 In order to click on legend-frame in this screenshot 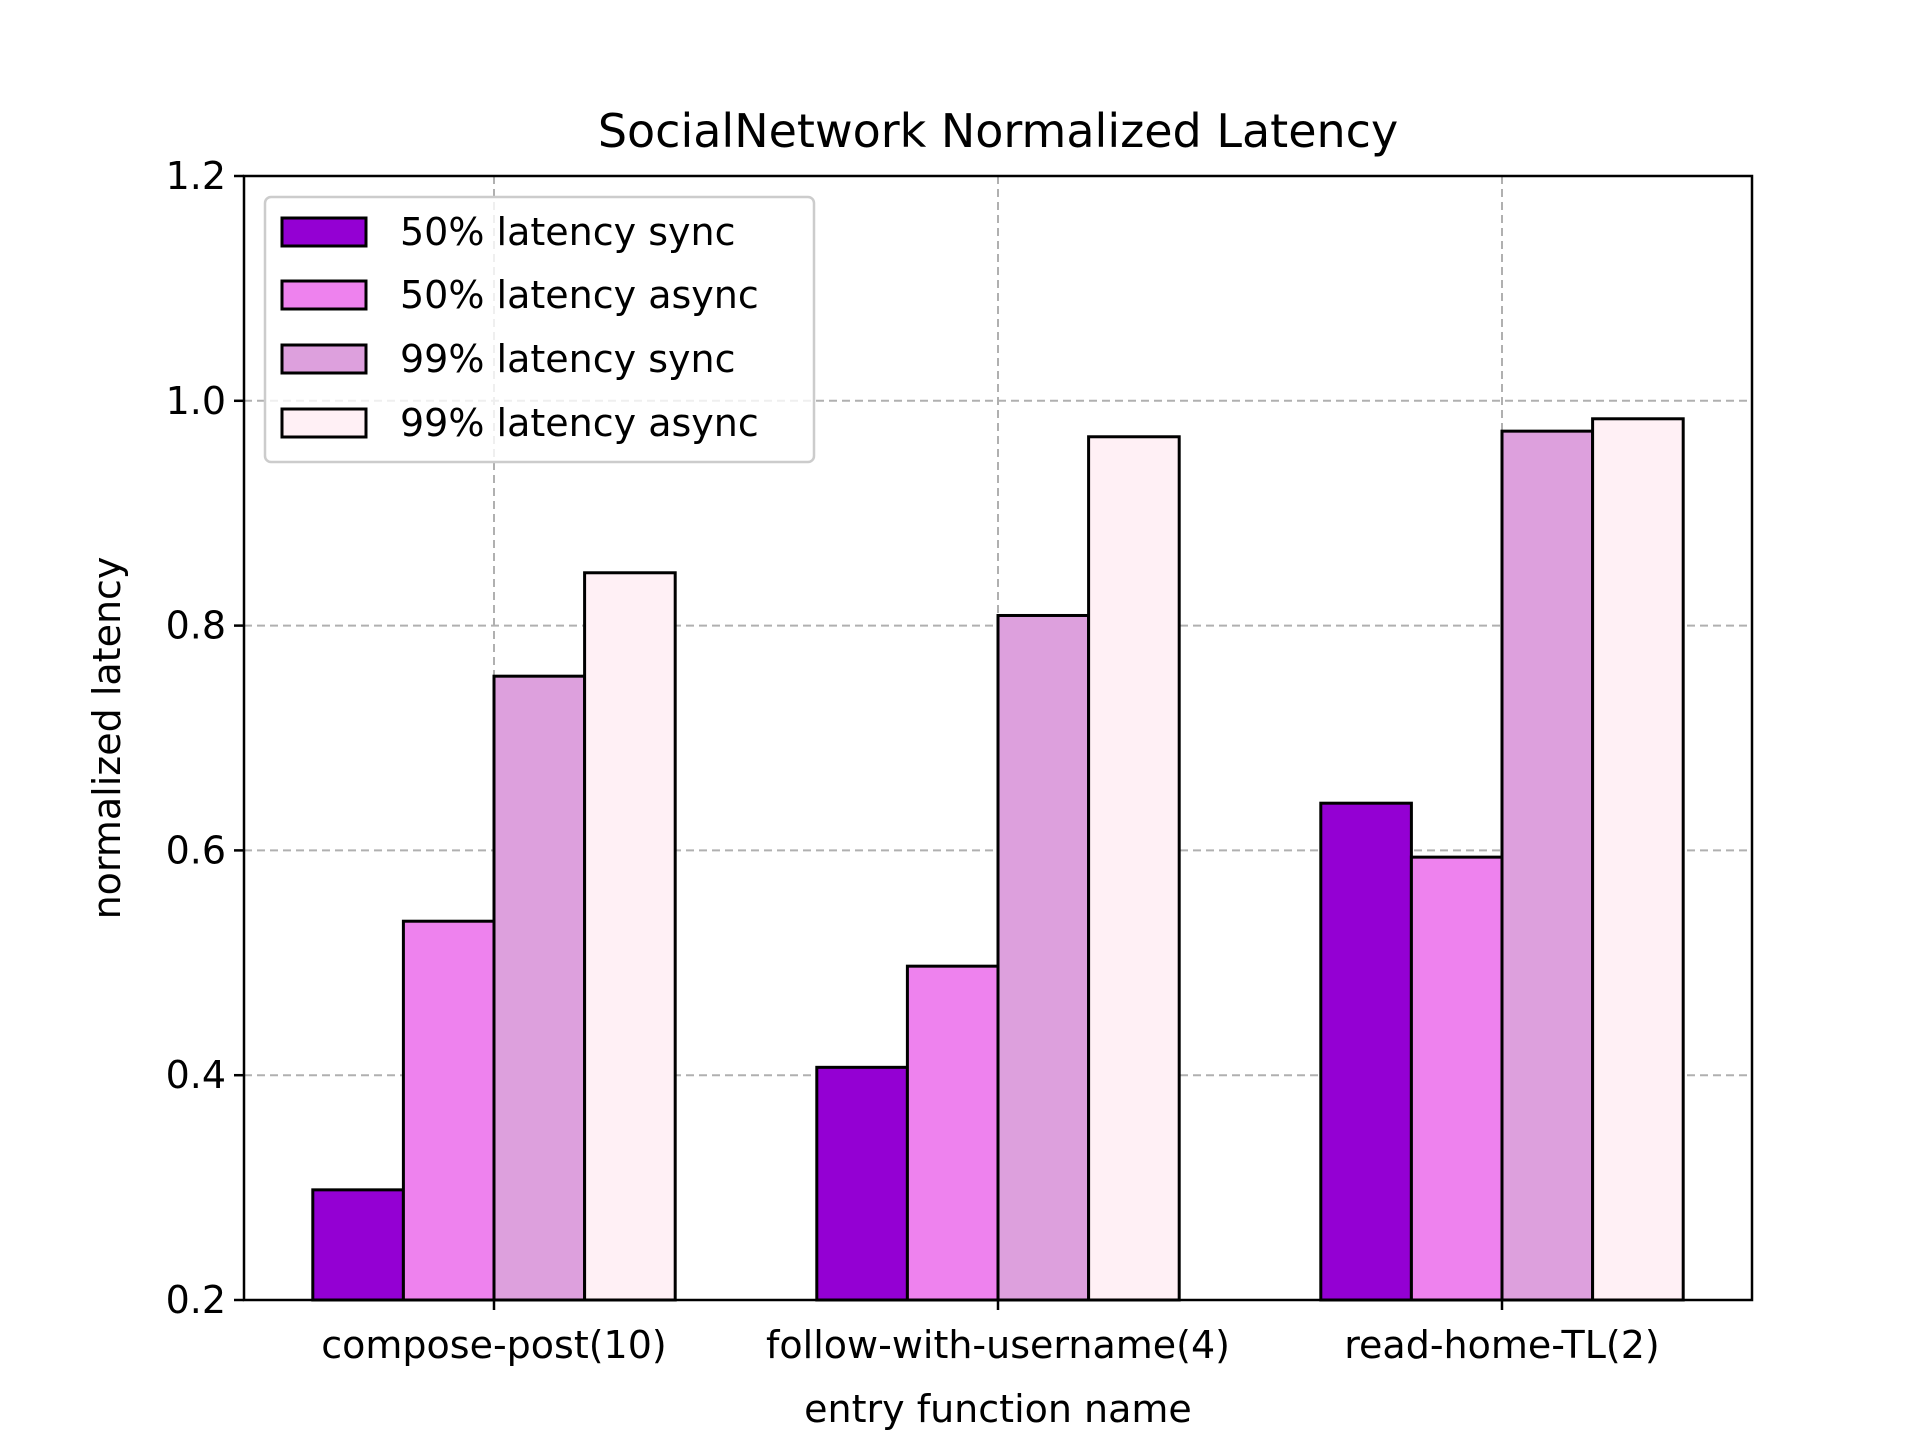, I will do `click(539, 329)`.